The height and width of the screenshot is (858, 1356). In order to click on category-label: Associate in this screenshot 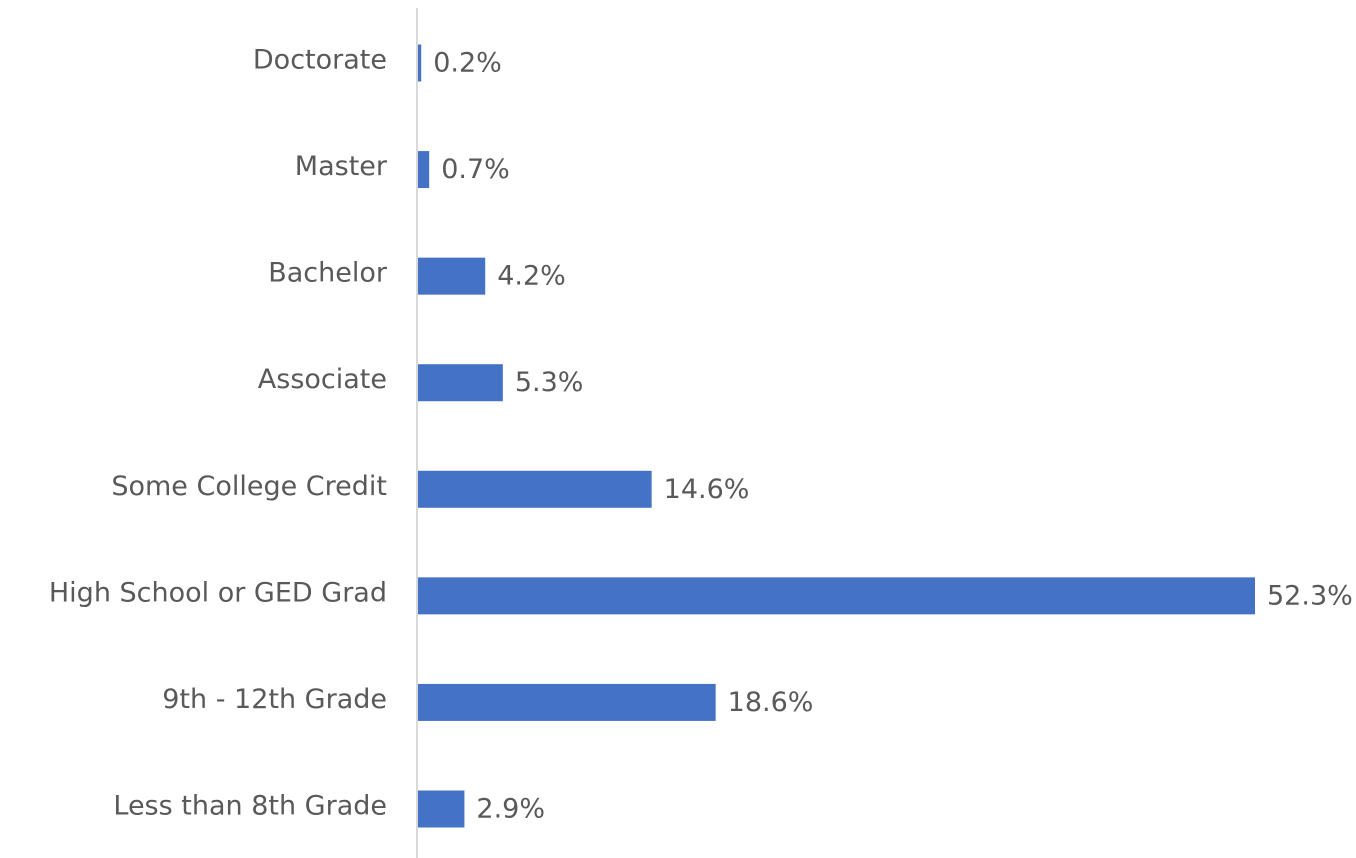, I will do `click(322, 379)`.